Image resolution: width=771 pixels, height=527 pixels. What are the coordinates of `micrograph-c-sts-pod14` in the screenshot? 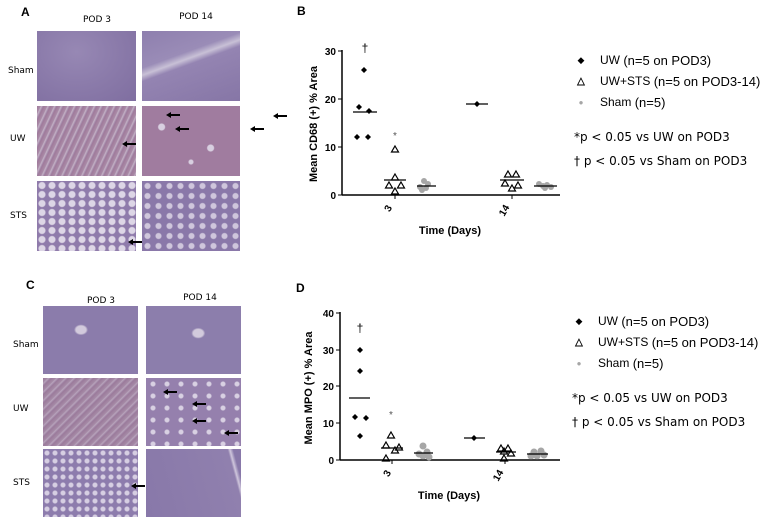 It's located at (193, 483).